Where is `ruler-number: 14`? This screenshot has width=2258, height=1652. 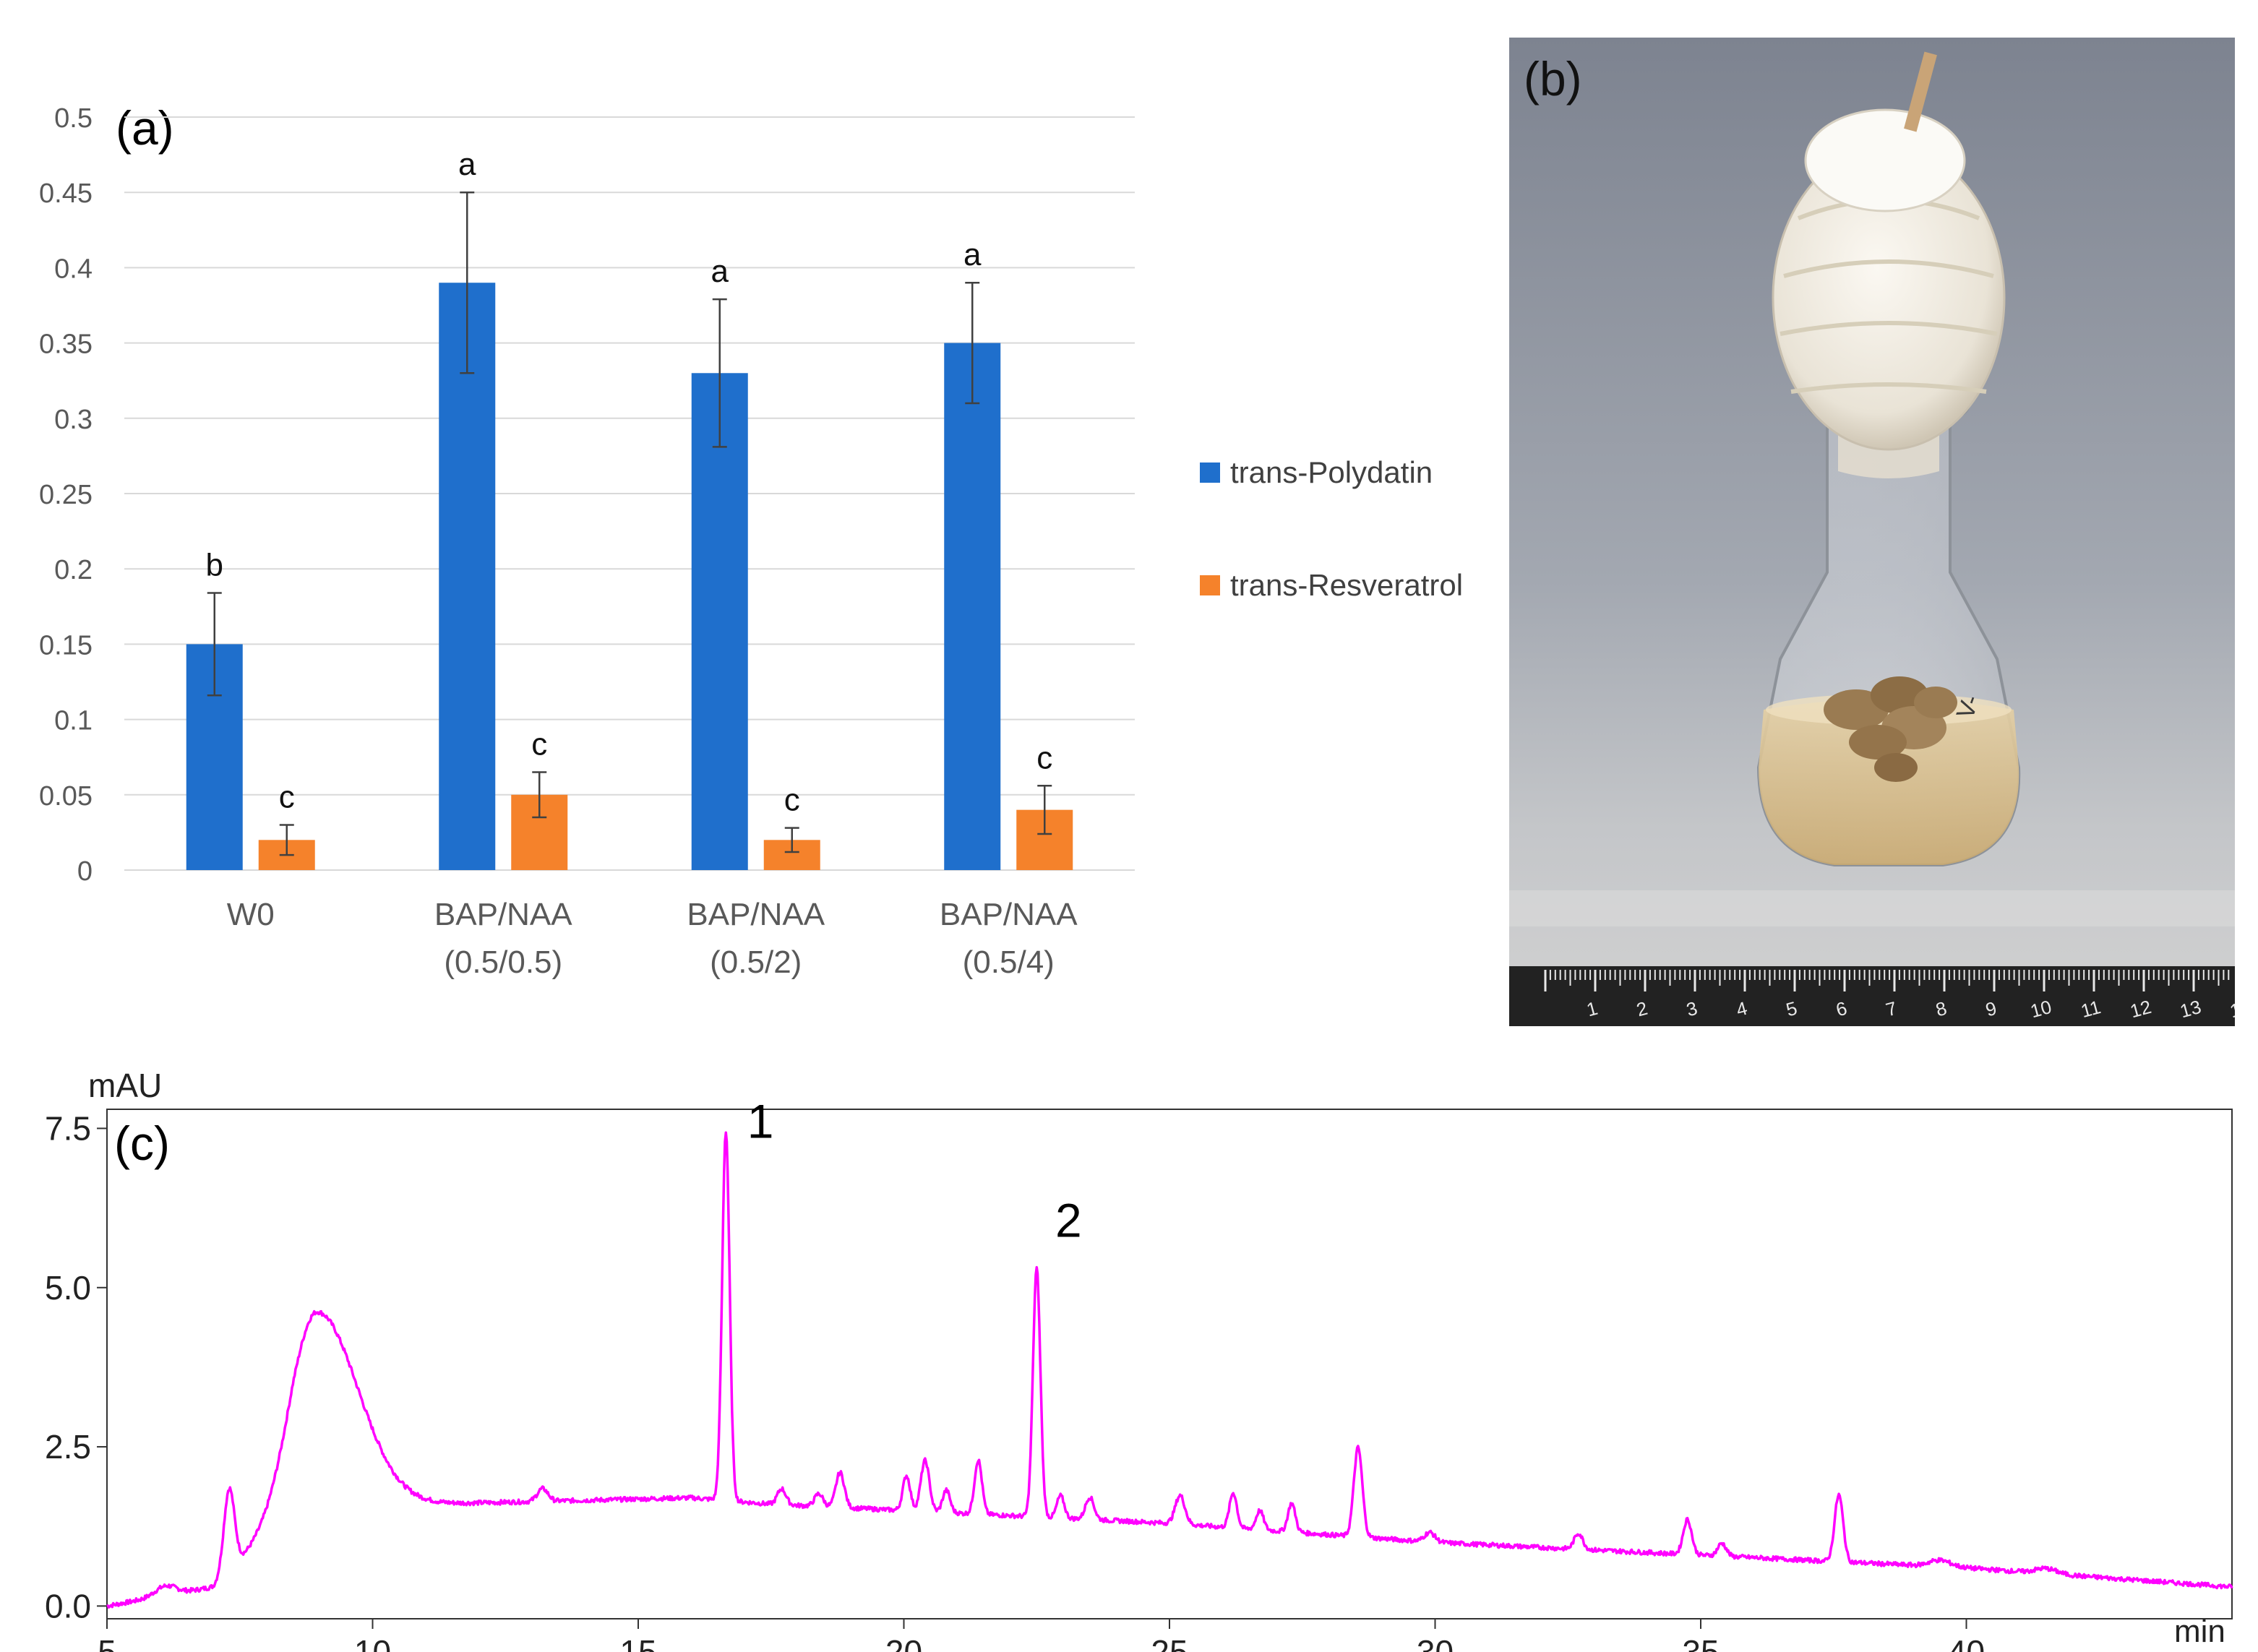 ruler-number: 14 is located at coordinates (2231, 1009).